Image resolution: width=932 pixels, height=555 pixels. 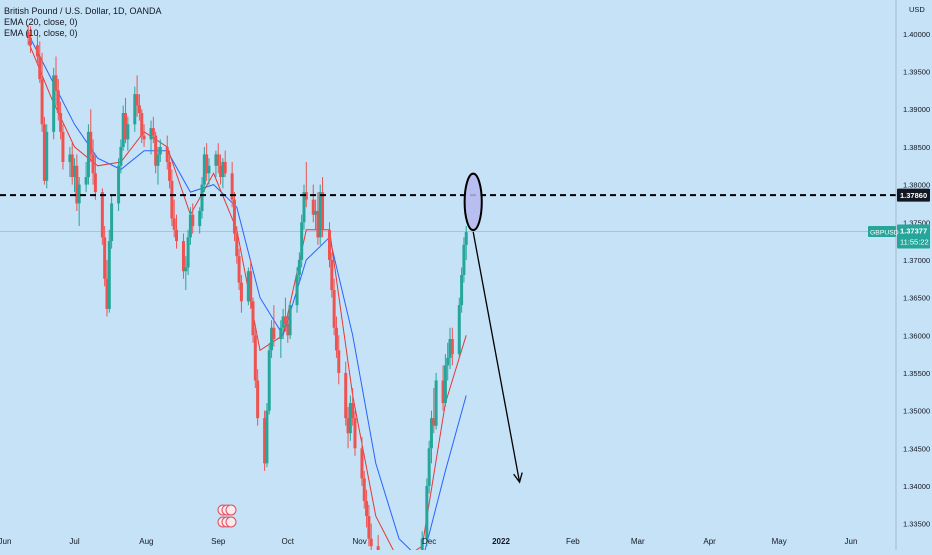 What do you see at coordinates (916, 147) in the screenshot?
I see `price-tick-label: 1.38500` at bounding box center [916, 147].